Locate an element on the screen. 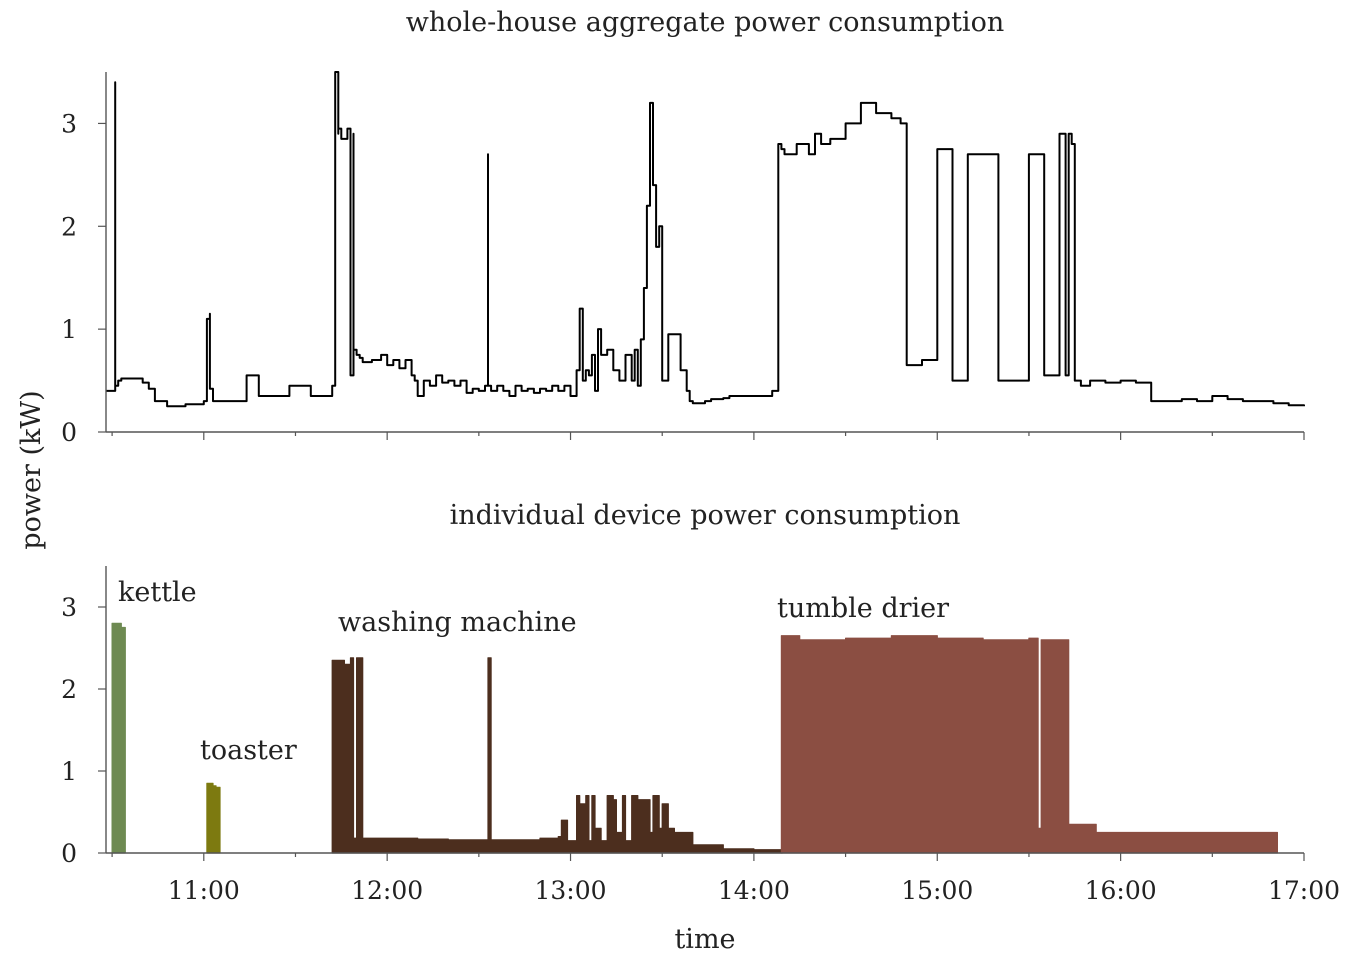 Image resolution: width=1345 pixels, height=953 pixels. device-y-ticks: 0 1 2 3 is located at coordinates (83, 730).